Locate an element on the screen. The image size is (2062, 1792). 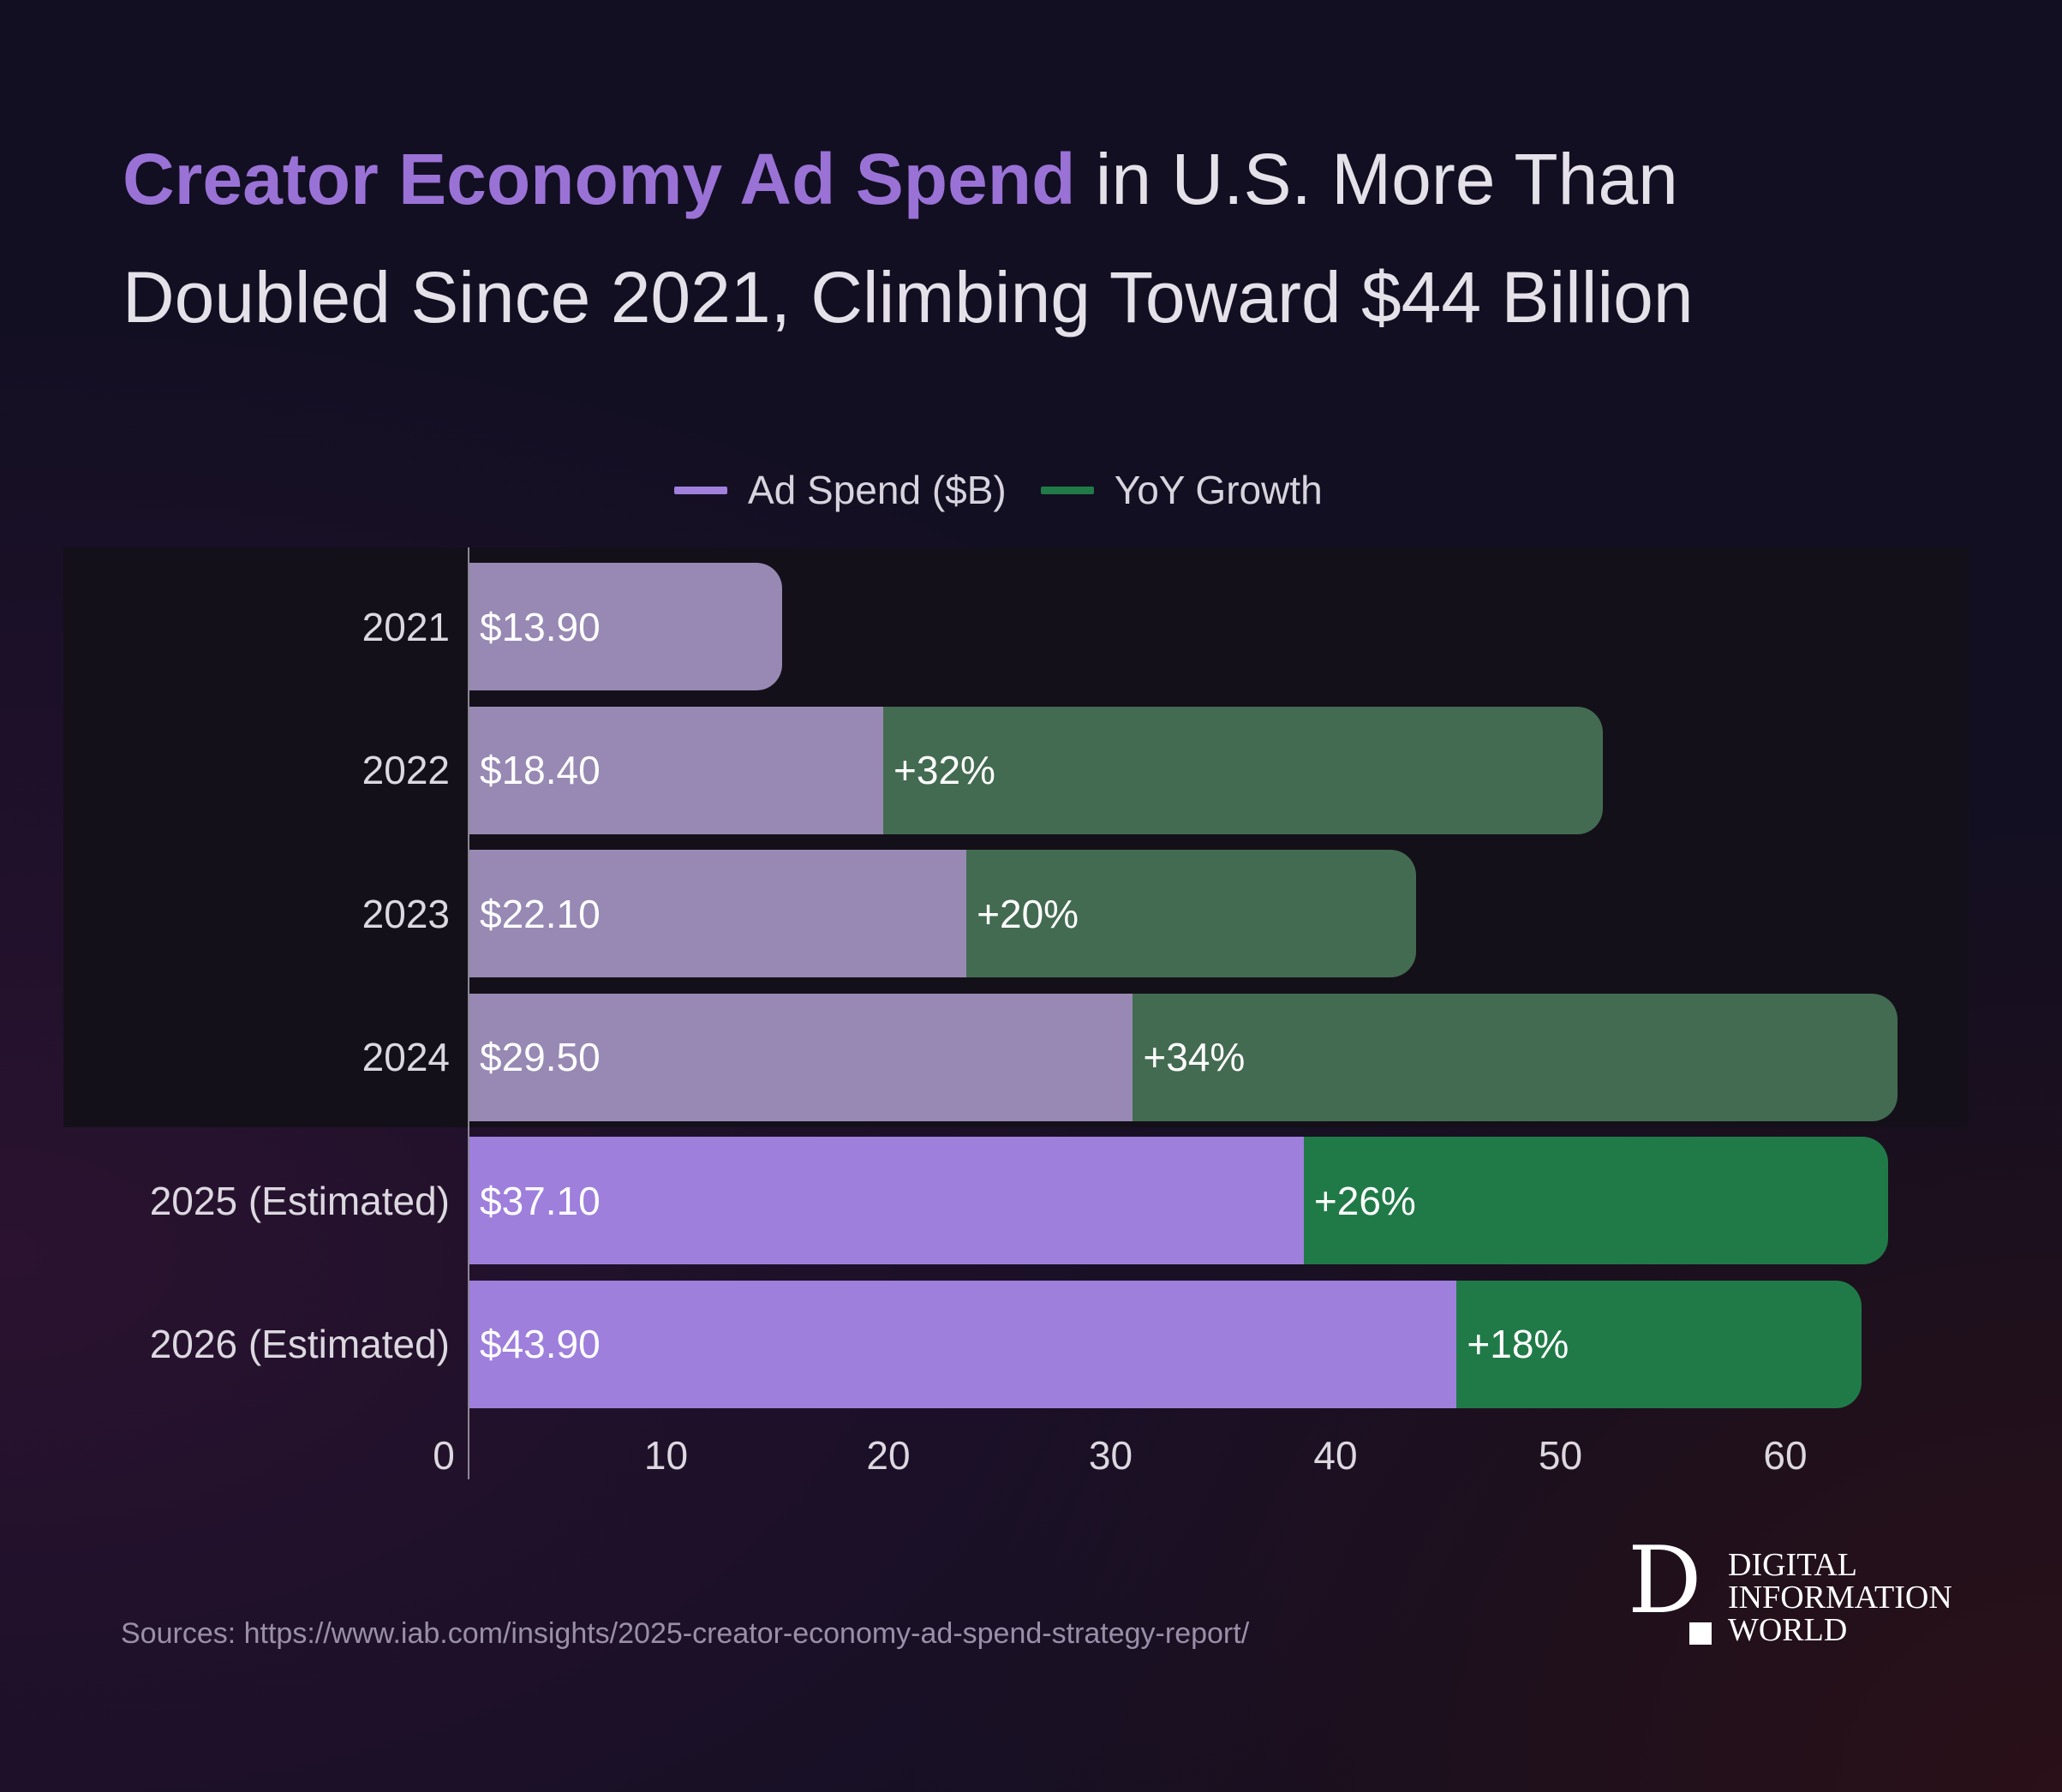
legend-swatch-yoy-growth is located at coordinates (1067, 490).